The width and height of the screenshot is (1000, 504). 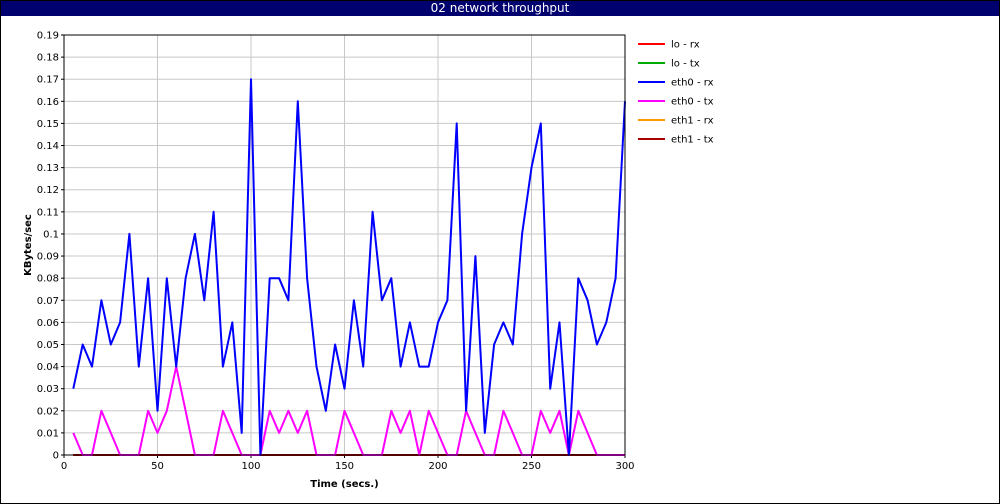 What do you see at coordinates (500, 8) in the screenshot?
I see `chart-title: 02 network throughput` at bounding box center [500, 8].